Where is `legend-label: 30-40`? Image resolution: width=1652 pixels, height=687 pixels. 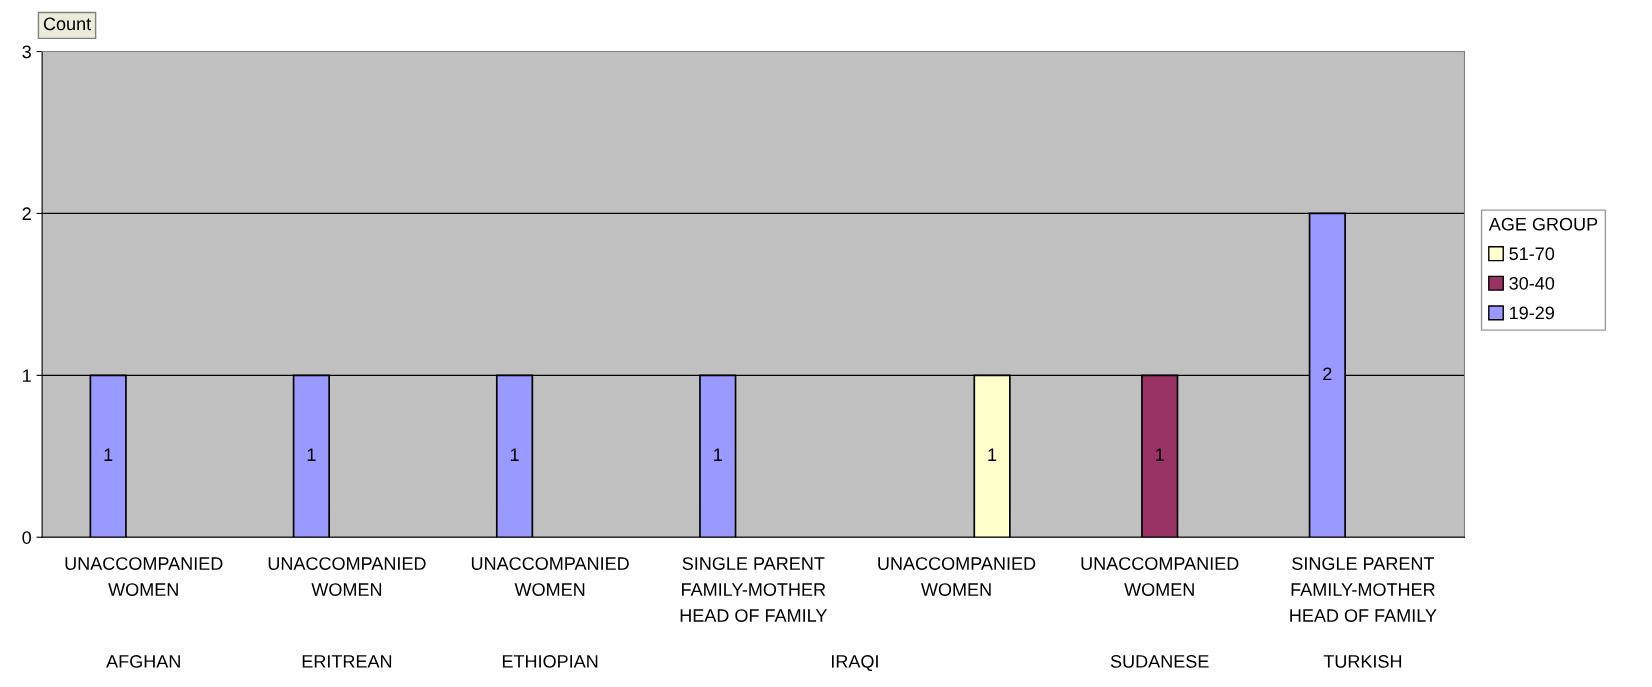 legend-label: 30-40 is located at coordinates (1532, 283).